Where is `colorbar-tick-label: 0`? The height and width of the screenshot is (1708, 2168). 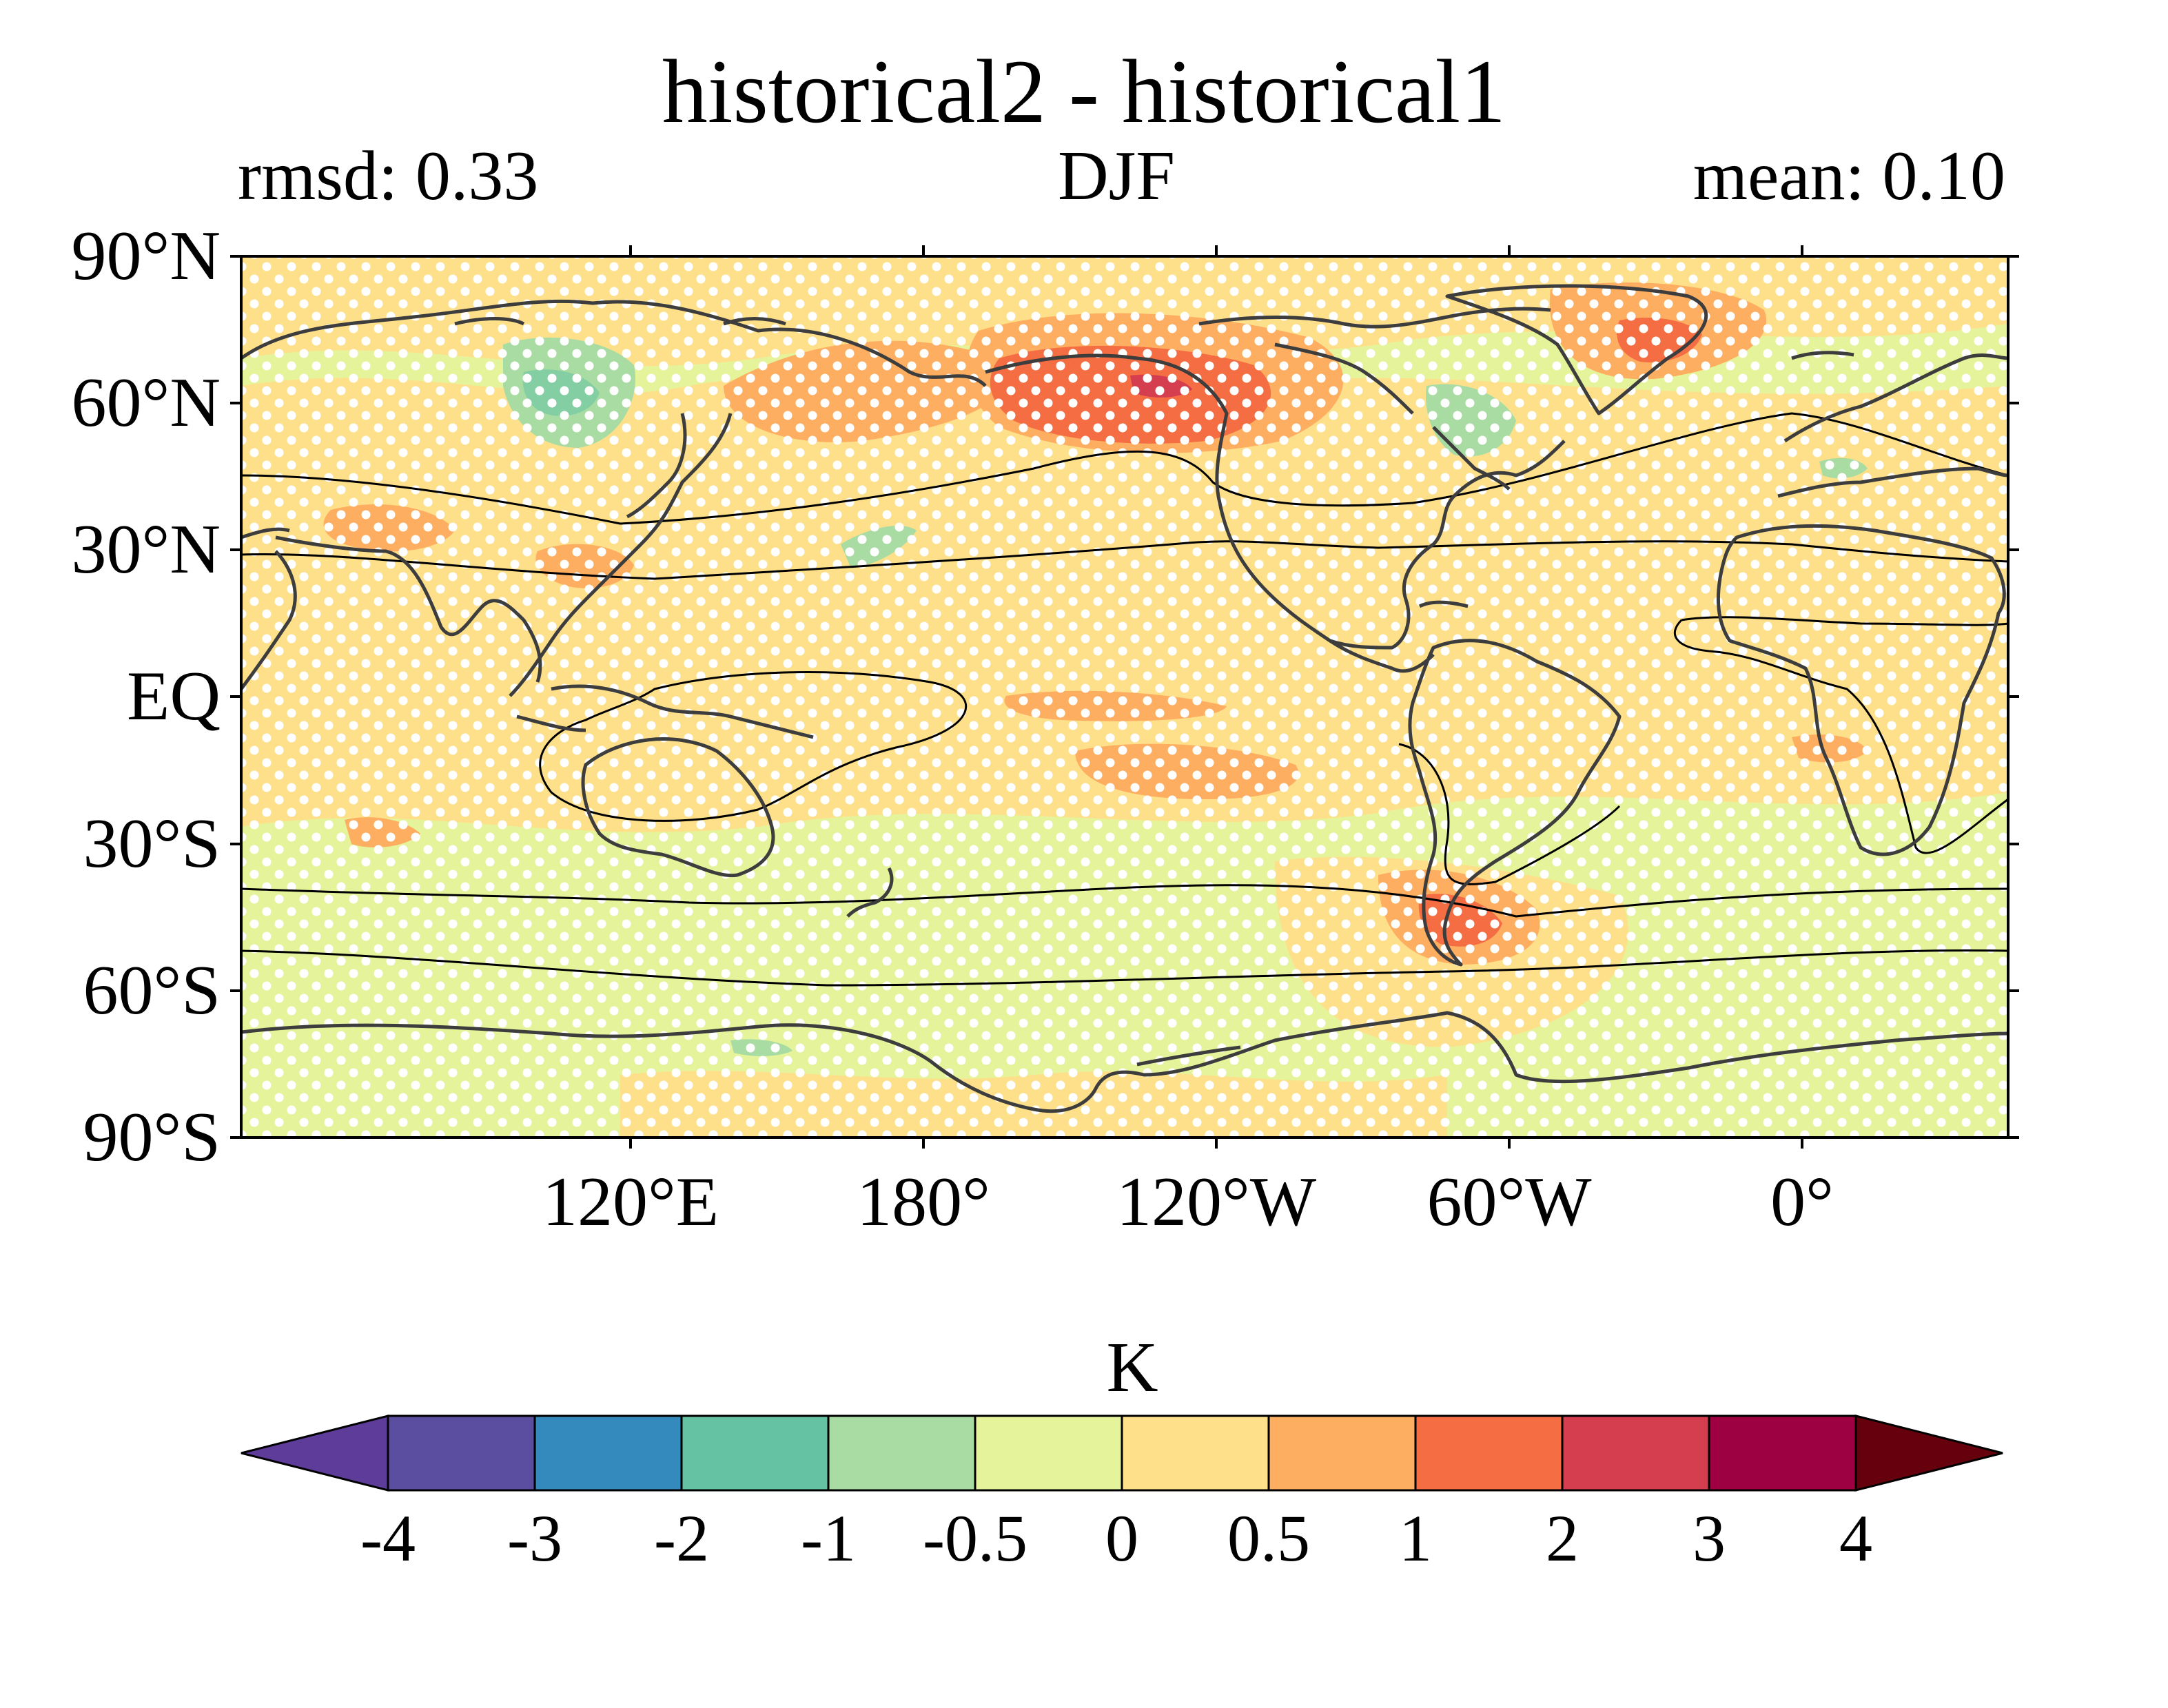
colorbar-tick-label: 0 is located at coordinates (1121, 1538).